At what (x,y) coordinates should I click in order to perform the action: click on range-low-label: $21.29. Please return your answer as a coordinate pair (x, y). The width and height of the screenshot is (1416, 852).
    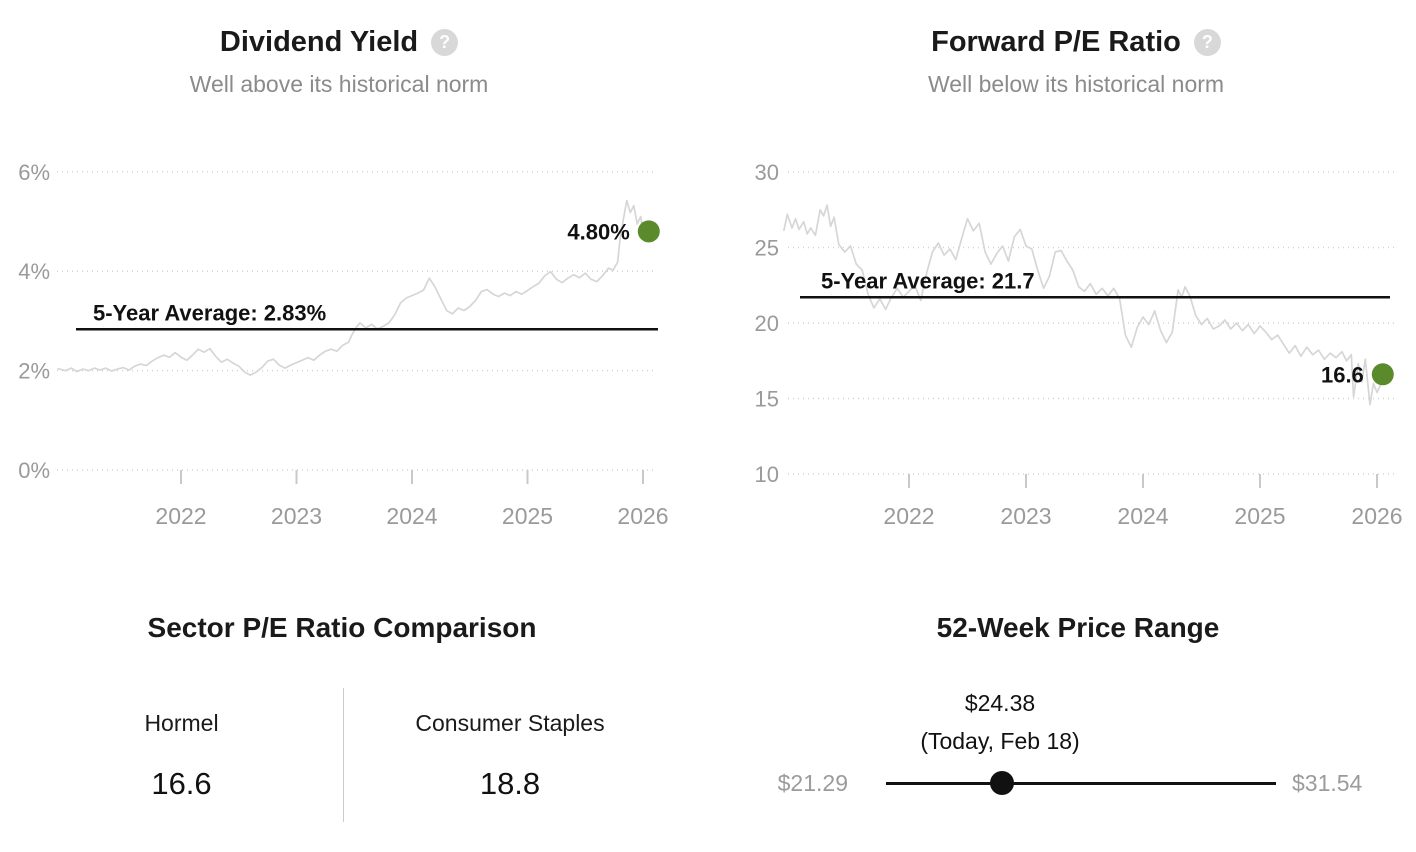
    Looking at the image, I should click on (812, 783).